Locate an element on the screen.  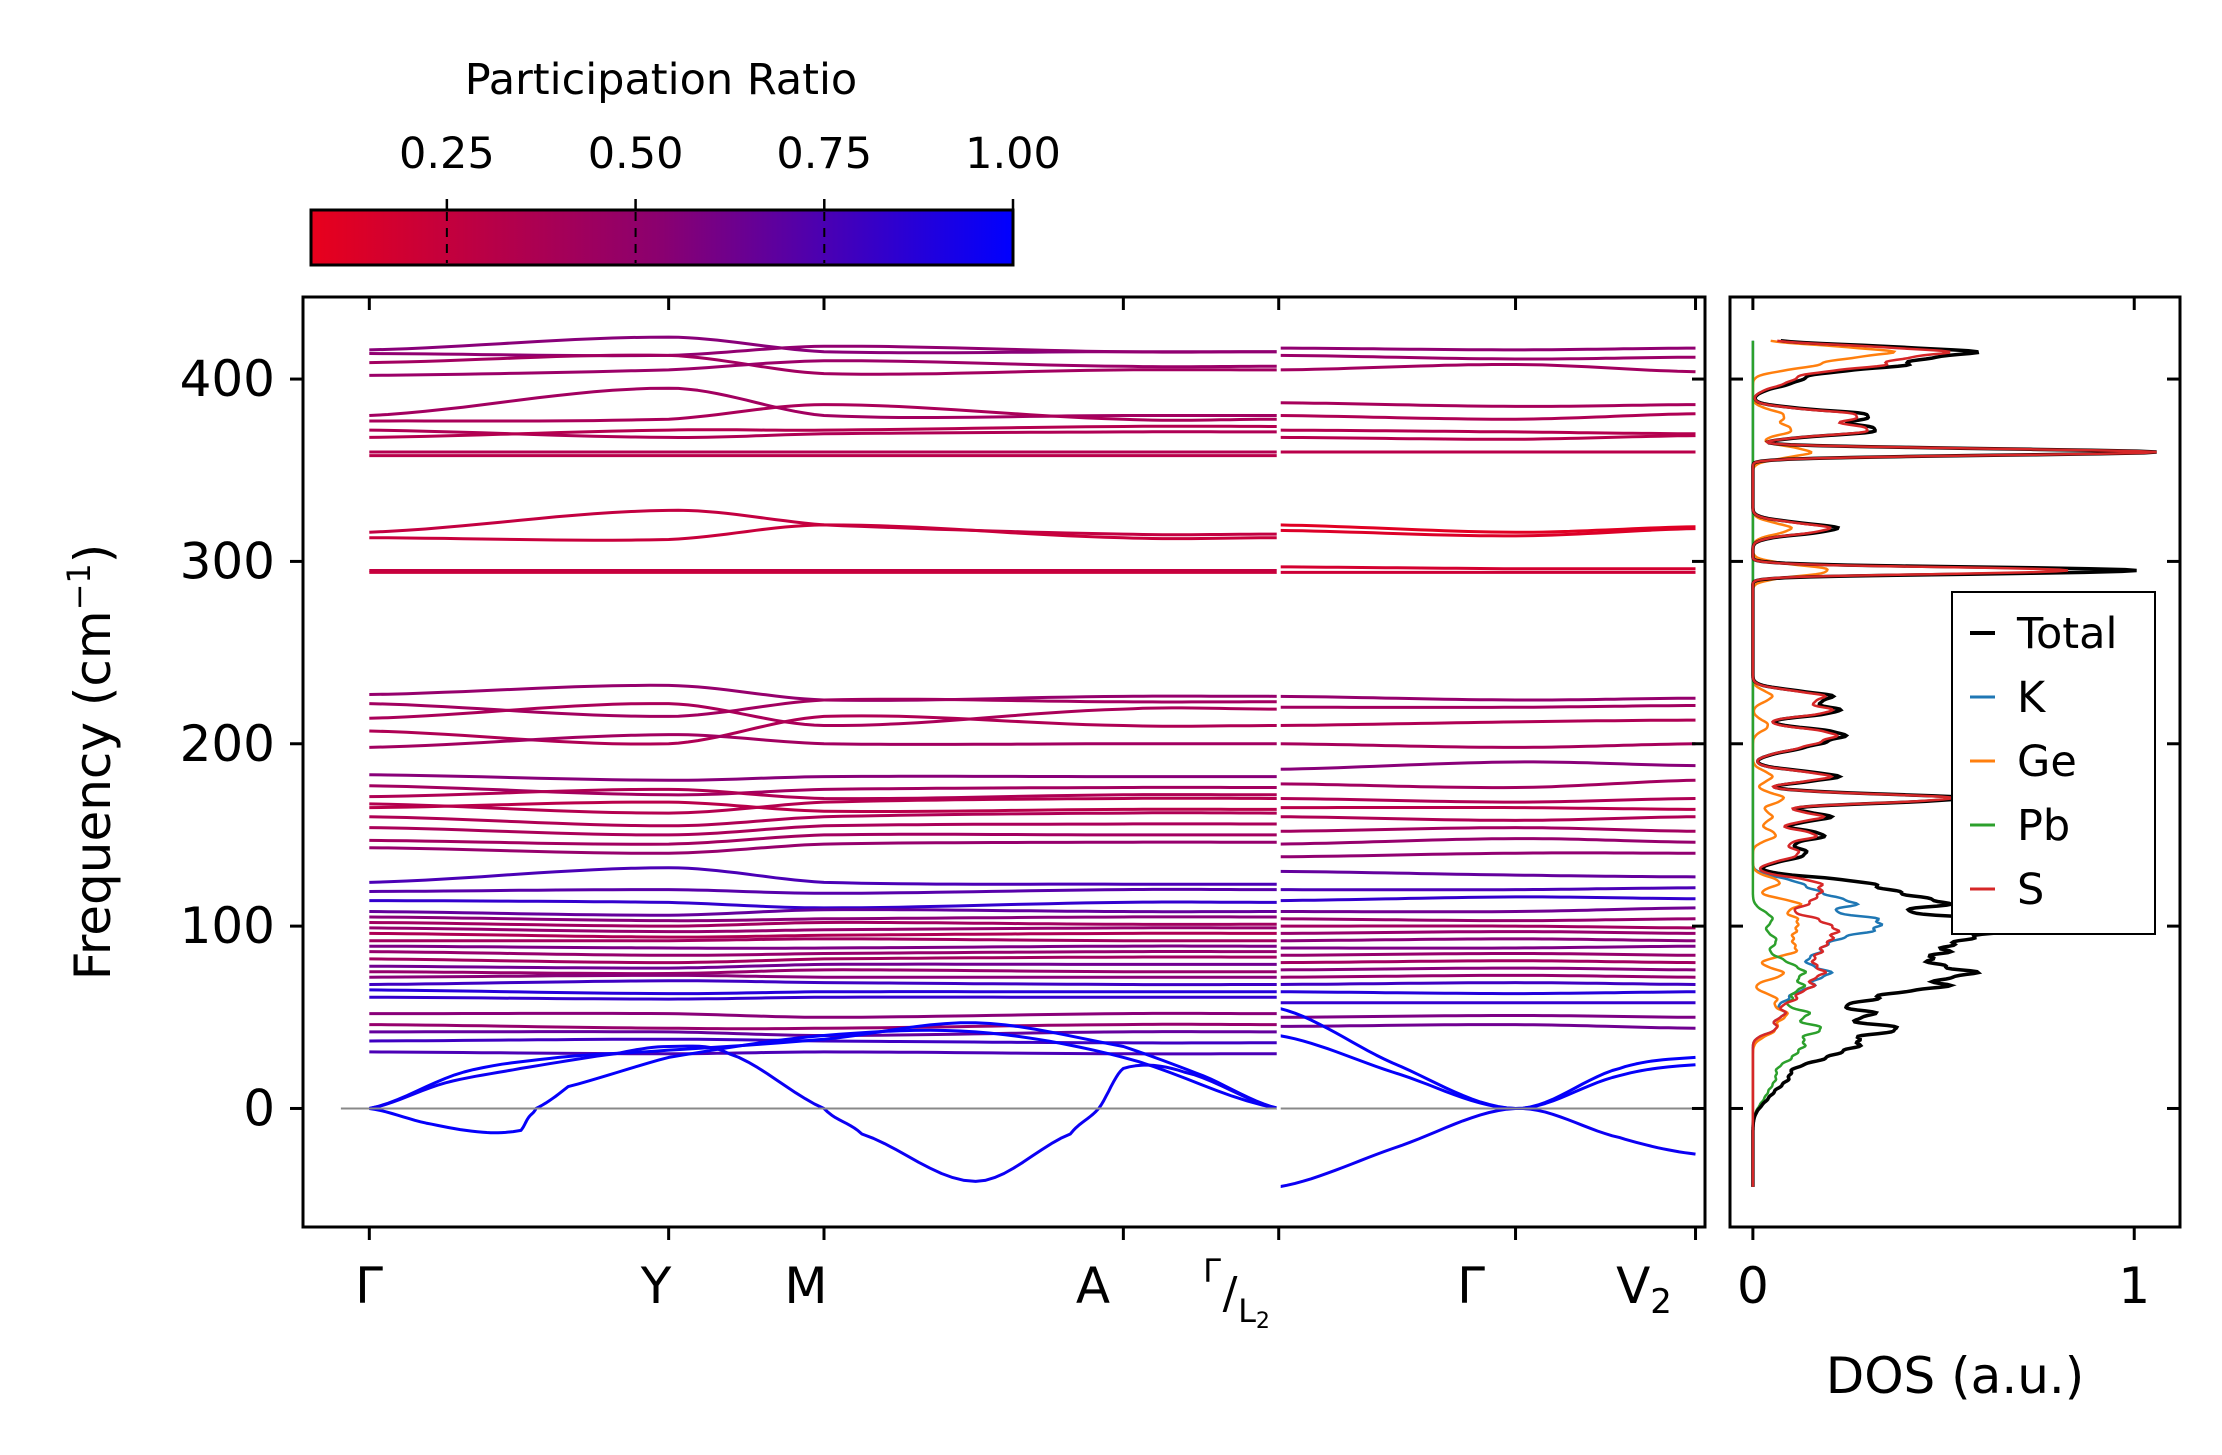
dos-legend: Total K Ge Pb S is located at coordinates (2053, 763).